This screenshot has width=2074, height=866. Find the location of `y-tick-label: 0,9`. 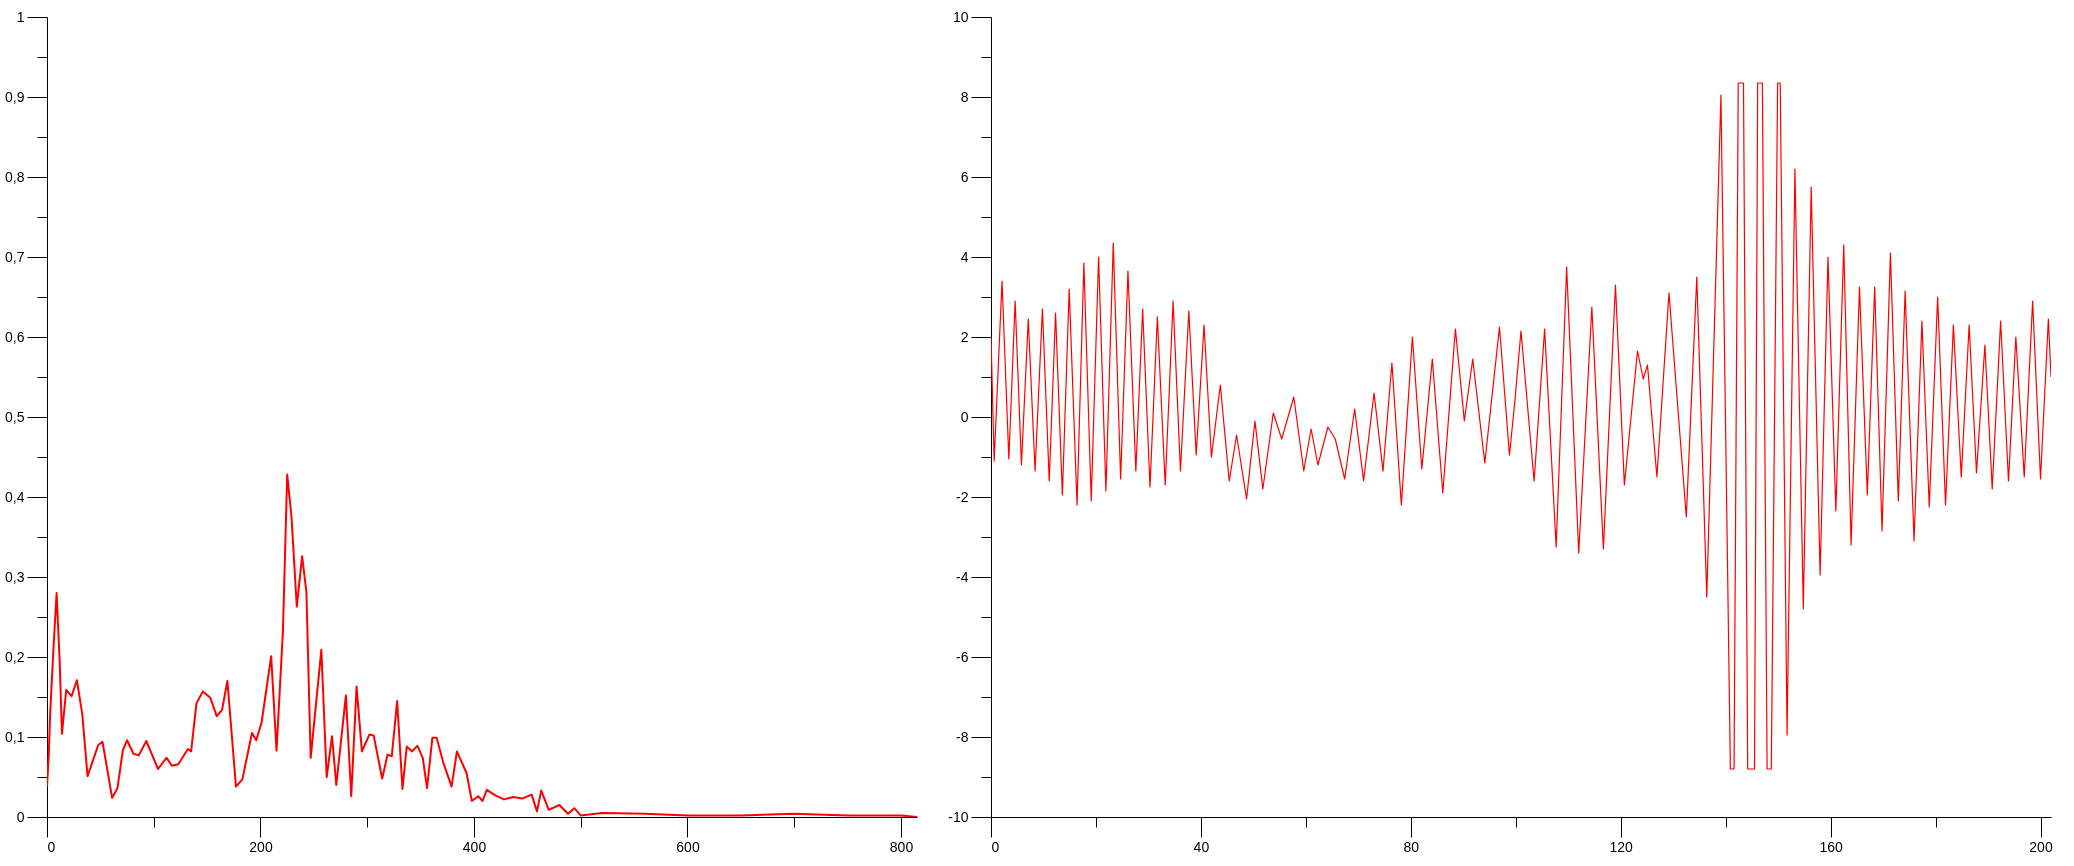

y-tick-label: 0,9 is located at coordinates (15, 96).